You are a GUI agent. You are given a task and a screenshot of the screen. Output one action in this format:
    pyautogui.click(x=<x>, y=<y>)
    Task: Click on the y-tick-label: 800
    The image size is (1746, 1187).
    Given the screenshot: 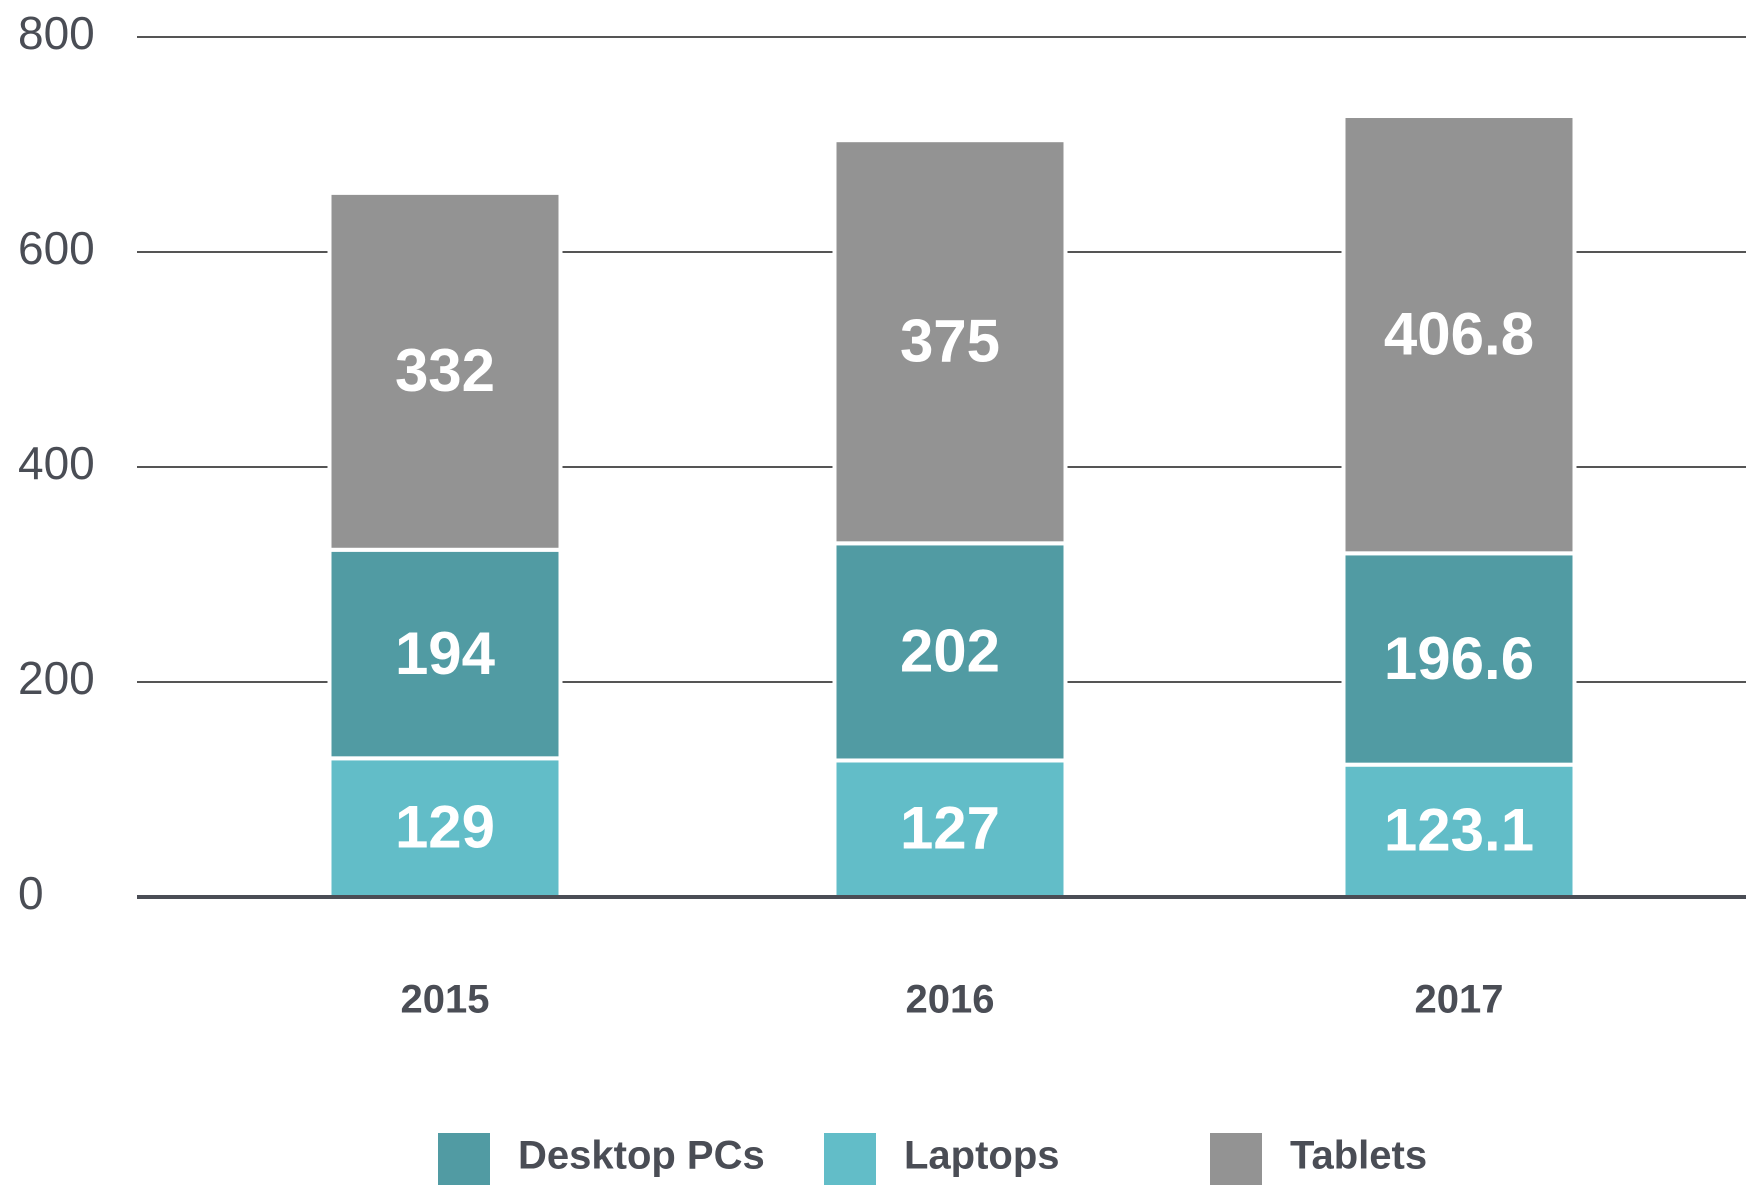 What is the action you would take?
    pyautogui.click(x=56, y=33)
    